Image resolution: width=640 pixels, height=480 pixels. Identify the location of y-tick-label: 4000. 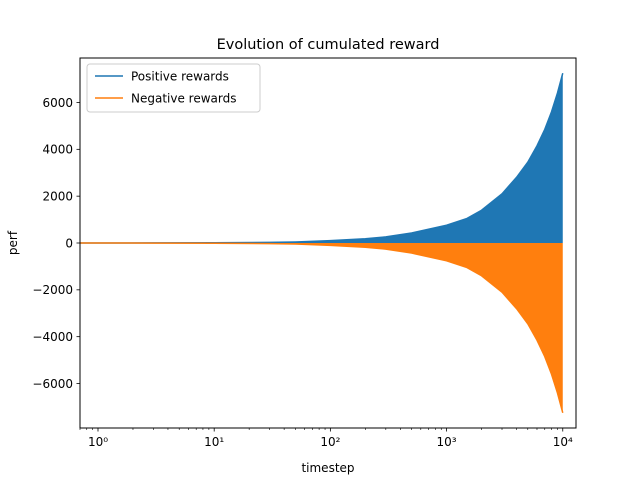
(57, 150).